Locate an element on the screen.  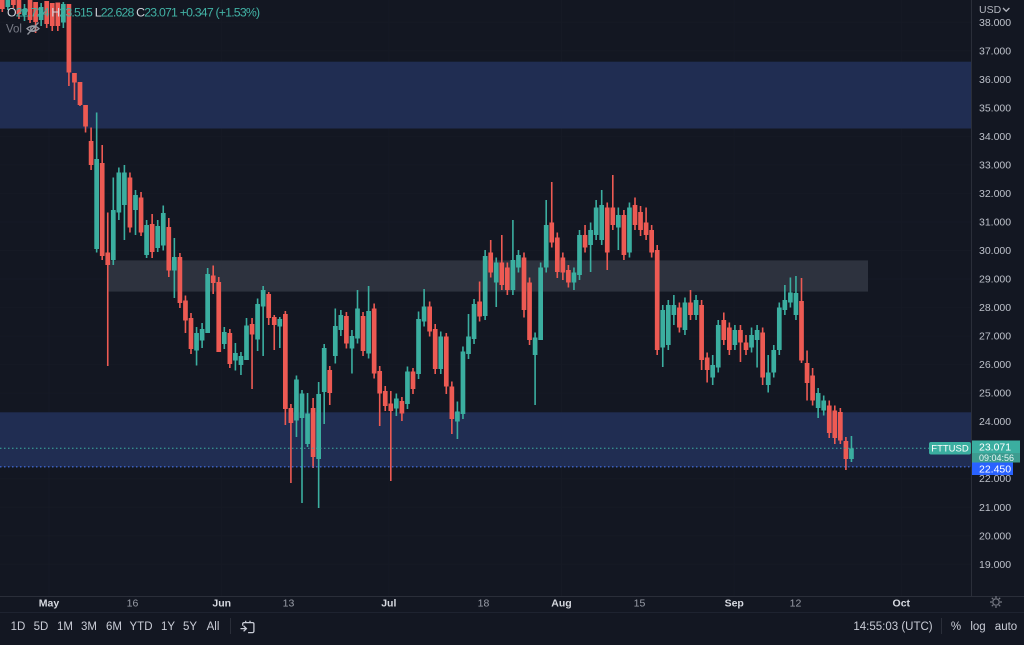
svg-text: 12 is located at coordinates (796, 604).